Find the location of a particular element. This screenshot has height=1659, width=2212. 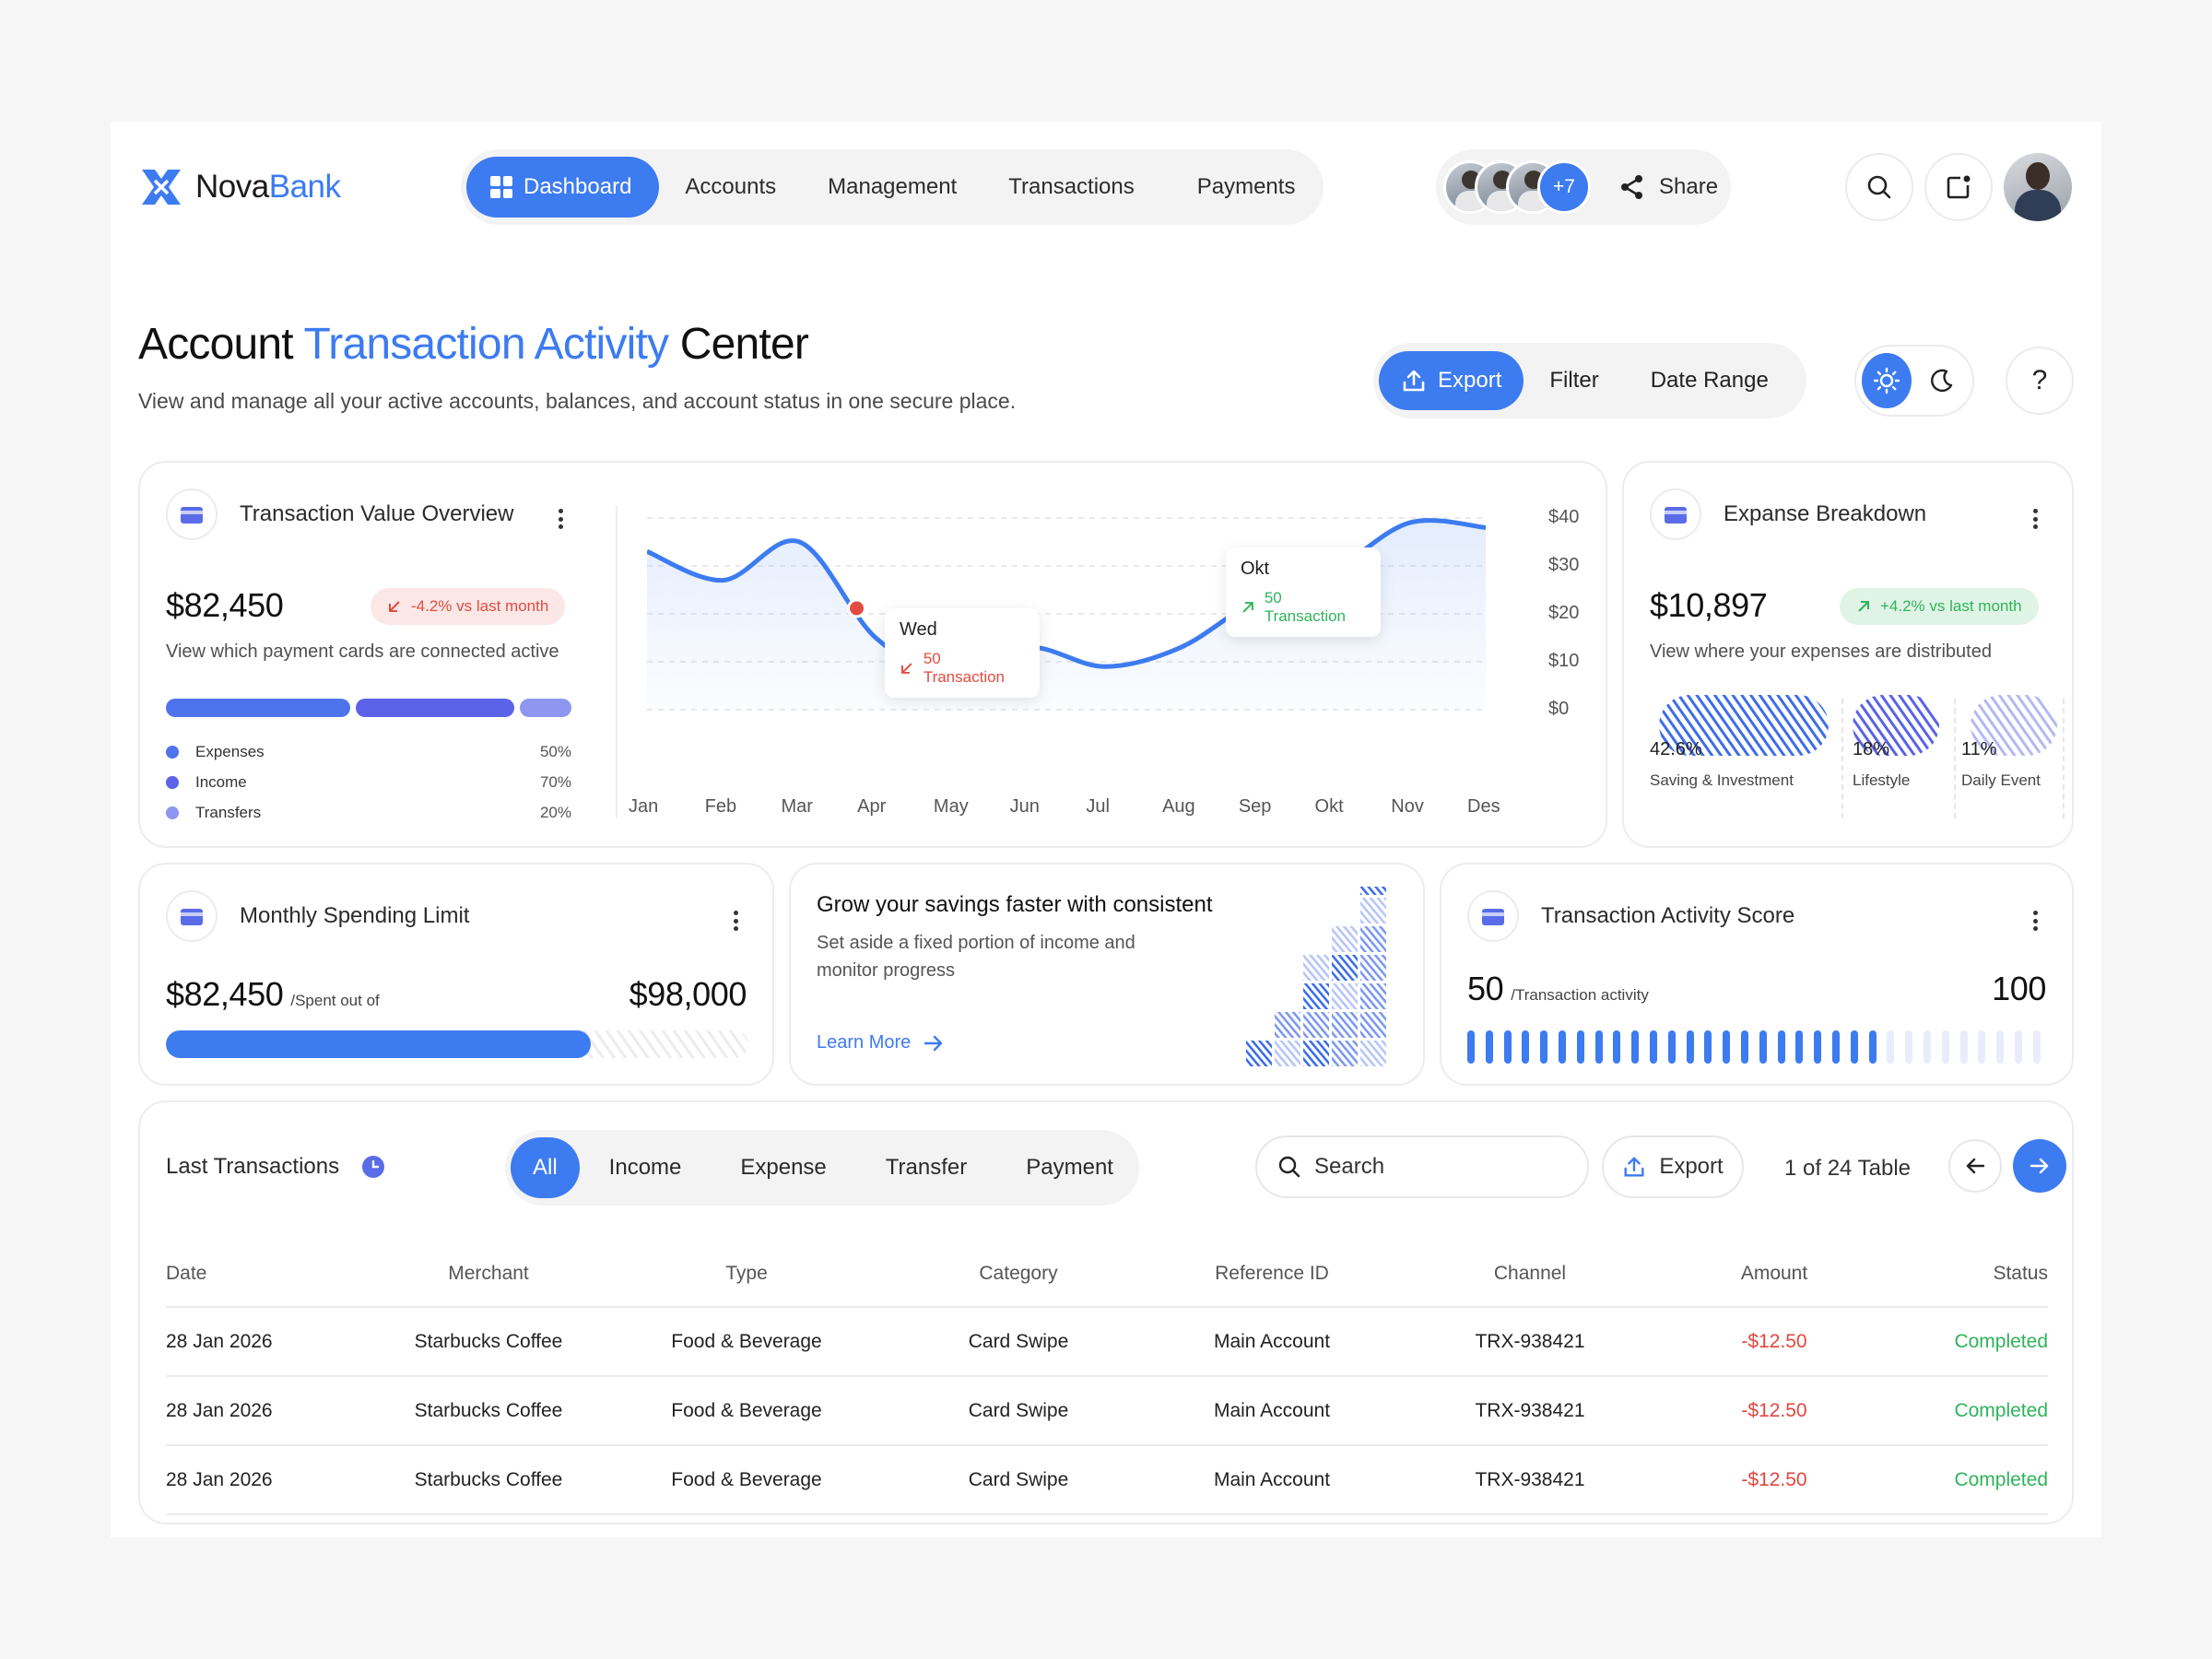

card-title: Transaction Value Overview is located at coordinates (377, 513).